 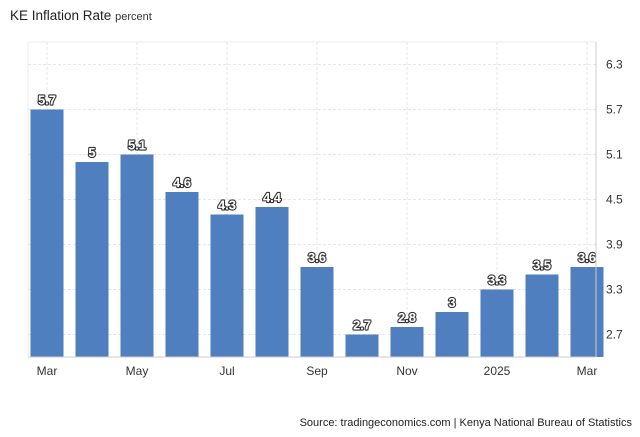 What do you see at coordinates (451, 302) in the screenshot?
I see `data-label: 3` at bounding box center [451, 302].